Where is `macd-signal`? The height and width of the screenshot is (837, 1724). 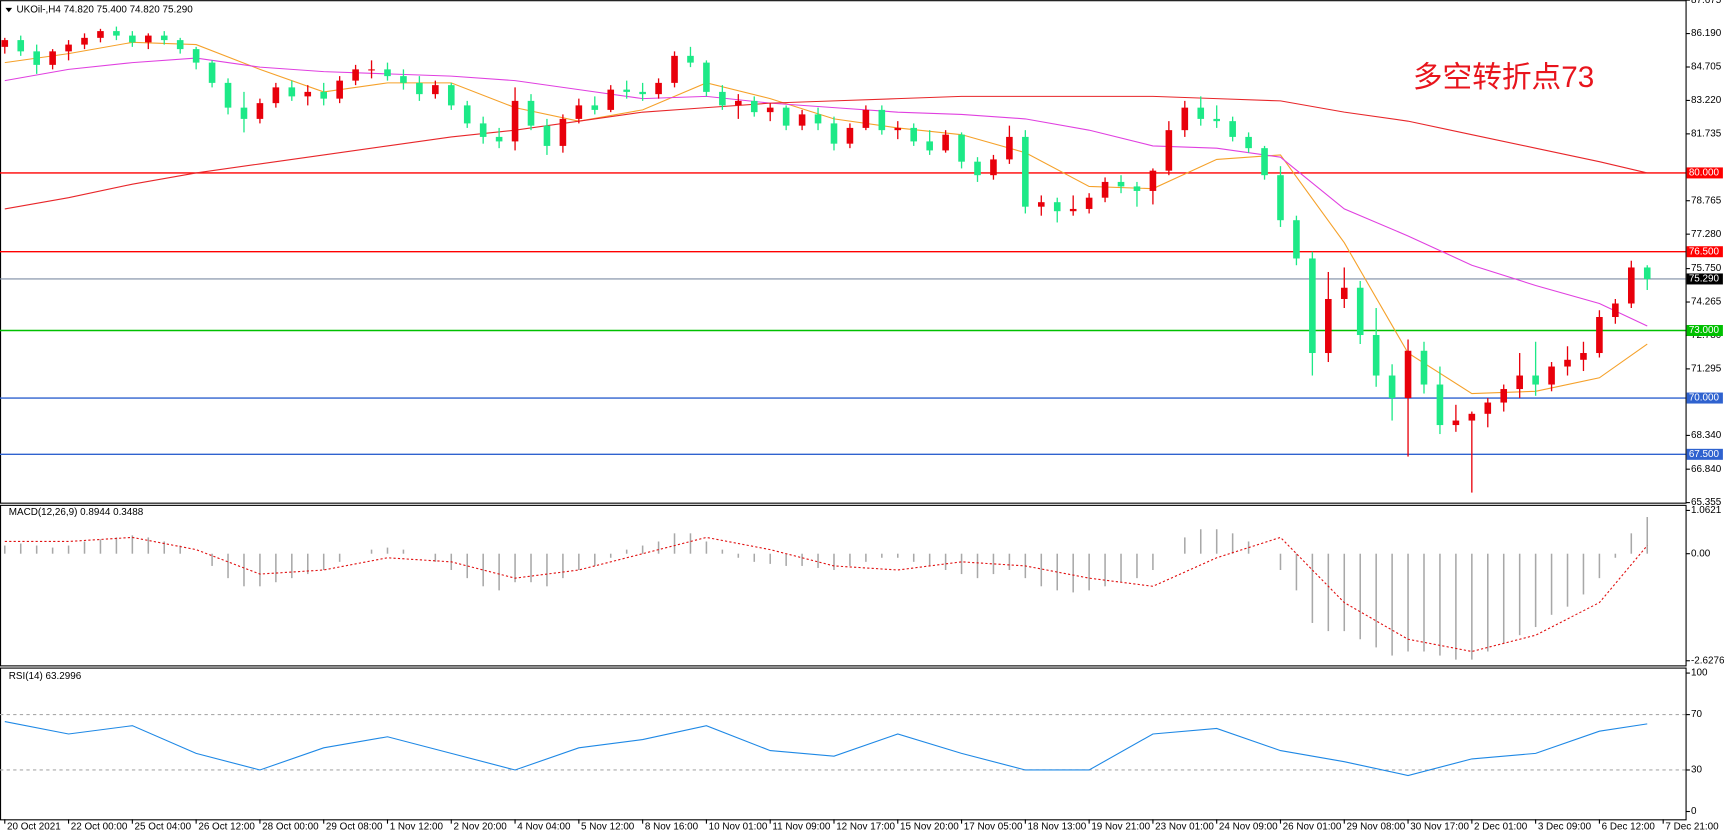
macd-signal is located at coordinates (826, 594).